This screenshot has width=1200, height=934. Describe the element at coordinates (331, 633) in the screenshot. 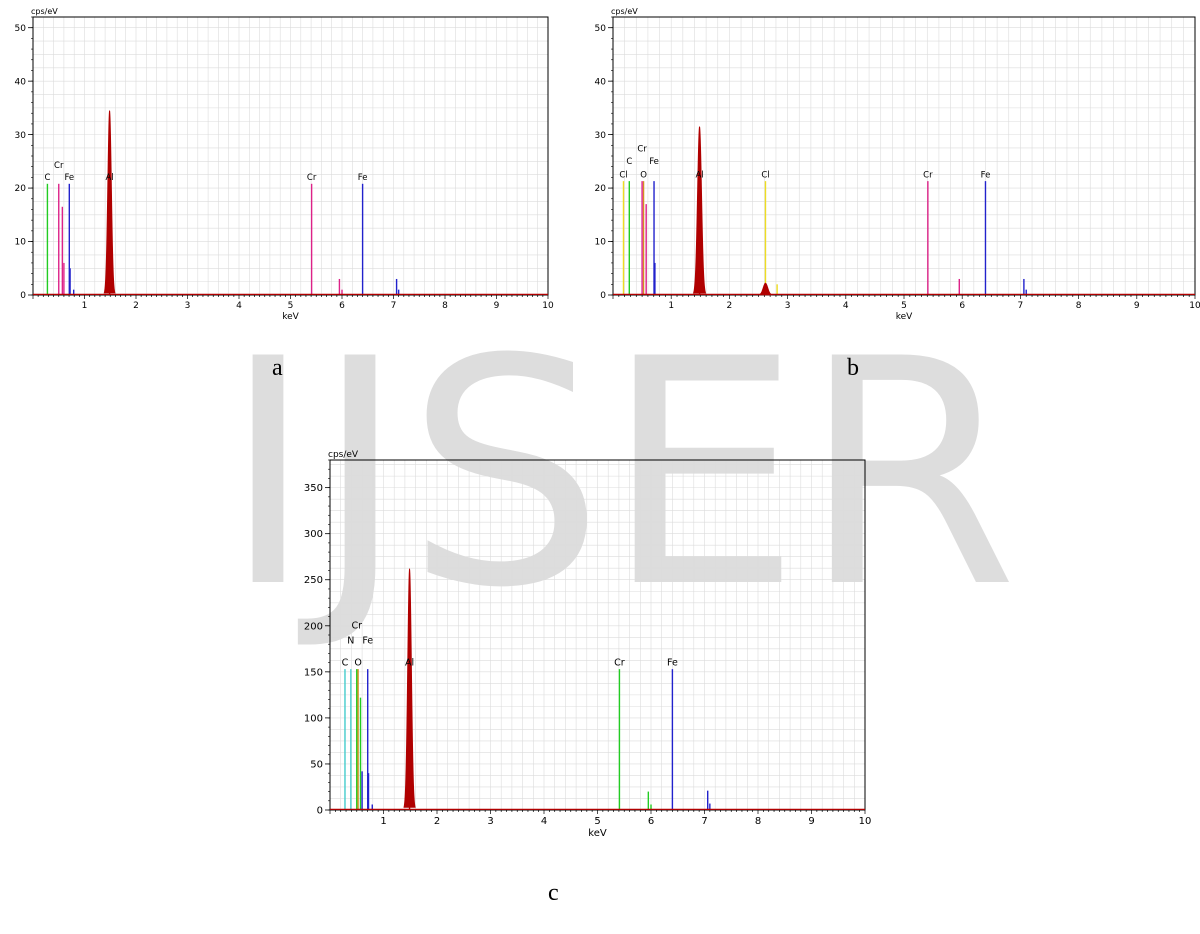

I see `y-axis: 0 50 100 150 200 250 300 350 cps/eV` at that location.